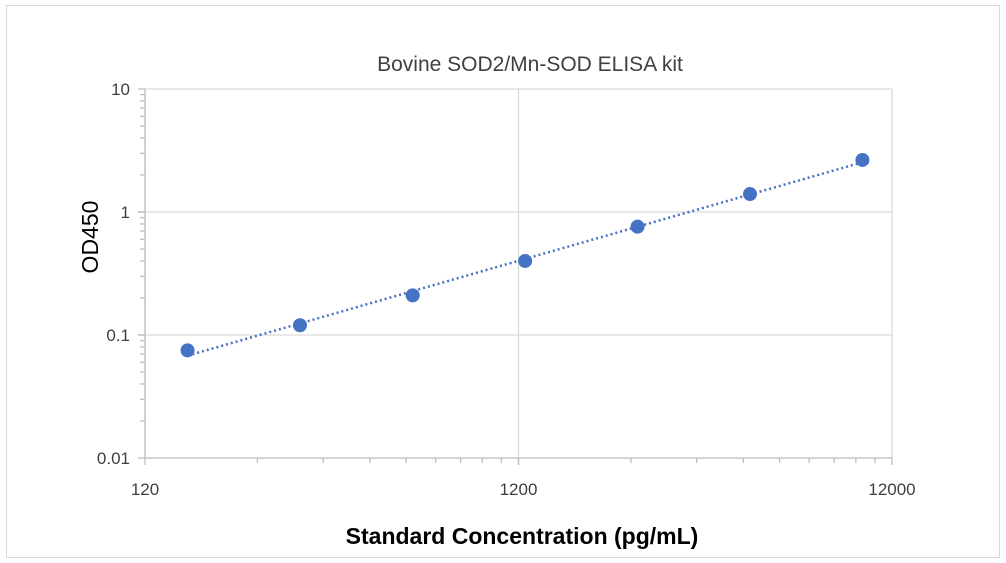 This screenshot has width=1006, height=563. What do you see at coordinates (118, 335) in the screenshot?
I see `y-tick-label: 0.1` at bounding box center [118, 335].